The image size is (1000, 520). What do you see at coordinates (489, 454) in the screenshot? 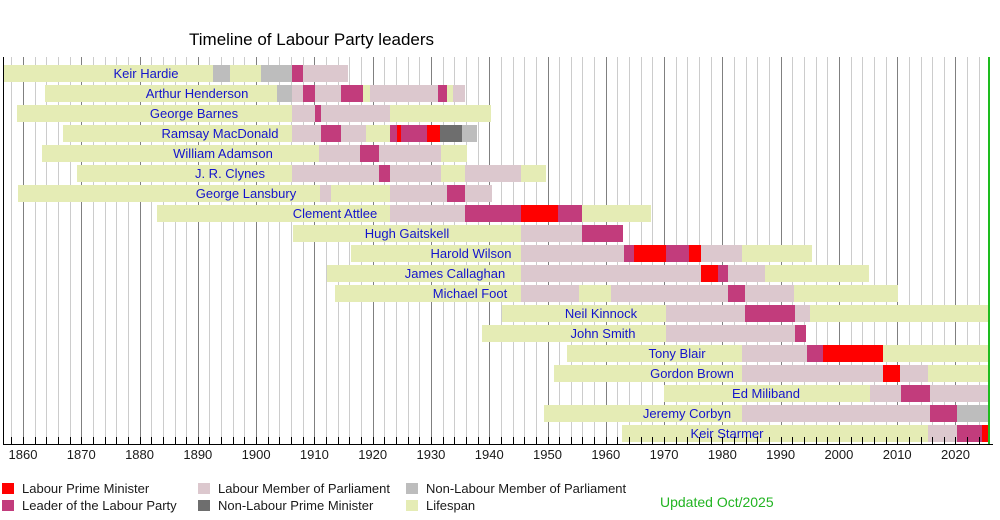
I see `axis-tick-label: 1940` at bounding box center [489, 454].